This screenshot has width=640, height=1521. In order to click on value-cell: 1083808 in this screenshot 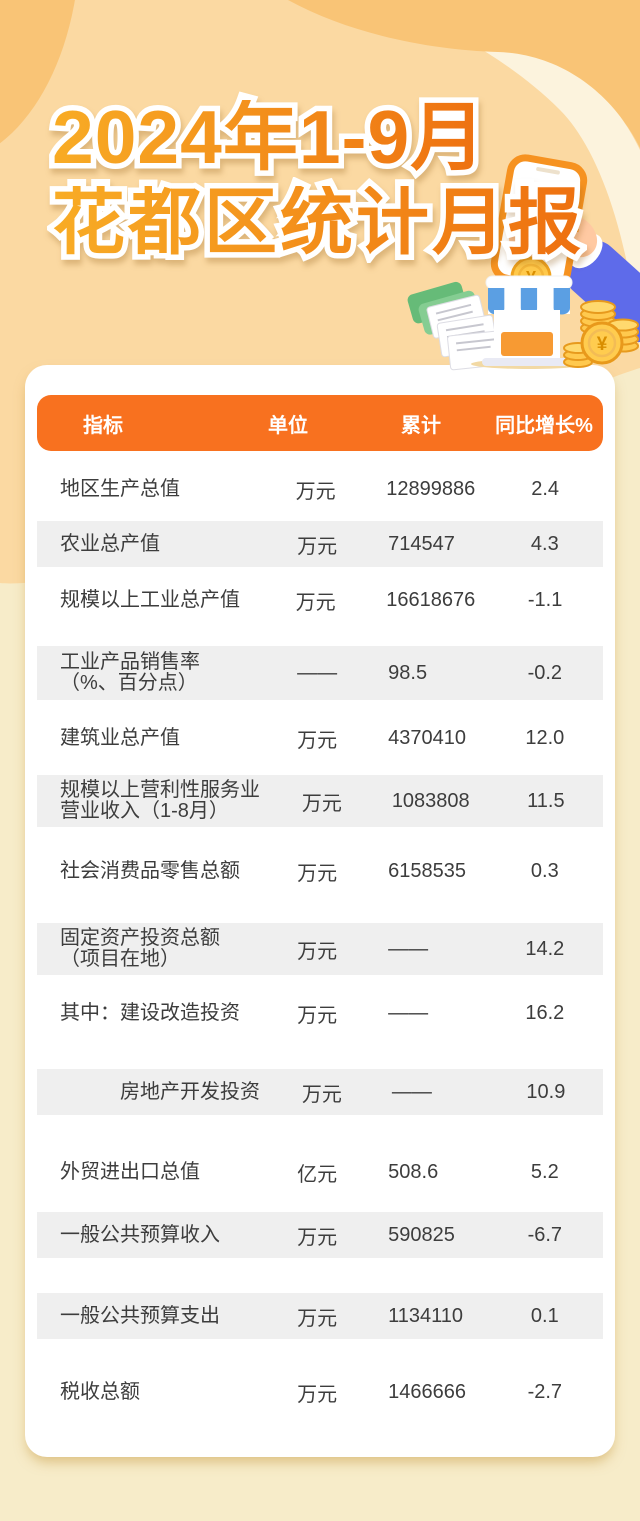, I will do `click(430, 800)`.